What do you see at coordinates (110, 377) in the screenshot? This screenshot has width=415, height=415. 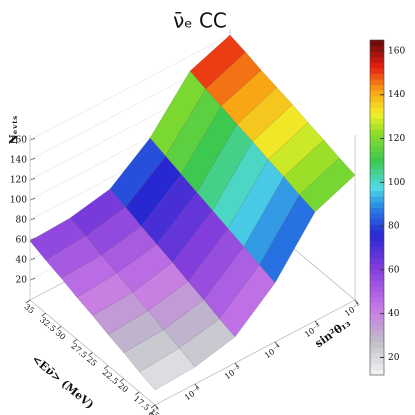 I see `x-tick-label: 22.5` at bounding box center [110, 377].